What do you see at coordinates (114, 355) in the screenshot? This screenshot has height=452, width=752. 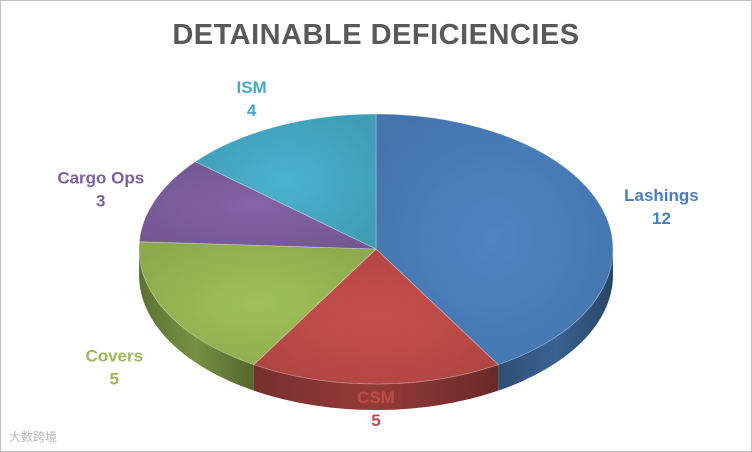 I see `data-label-covers-category: Covers` at bounding box center [114, 355].